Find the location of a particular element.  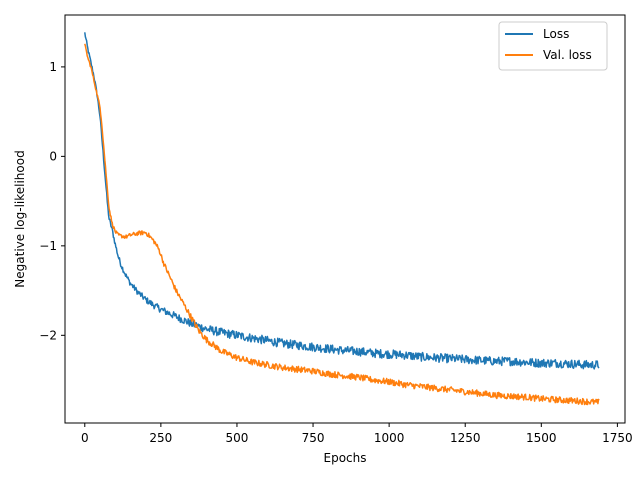

x-tick-label: 1500 is located at coordinates (541, 438).